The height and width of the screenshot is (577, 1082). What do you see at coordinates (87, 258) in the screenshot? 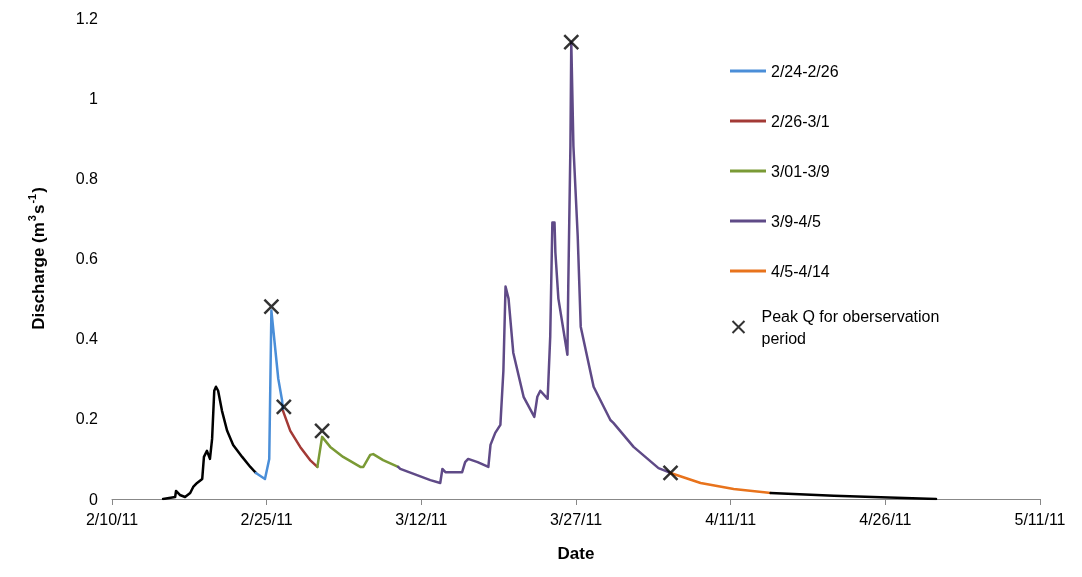
I see `y-tick-label: 0.6` at bounding box center [87, 258].